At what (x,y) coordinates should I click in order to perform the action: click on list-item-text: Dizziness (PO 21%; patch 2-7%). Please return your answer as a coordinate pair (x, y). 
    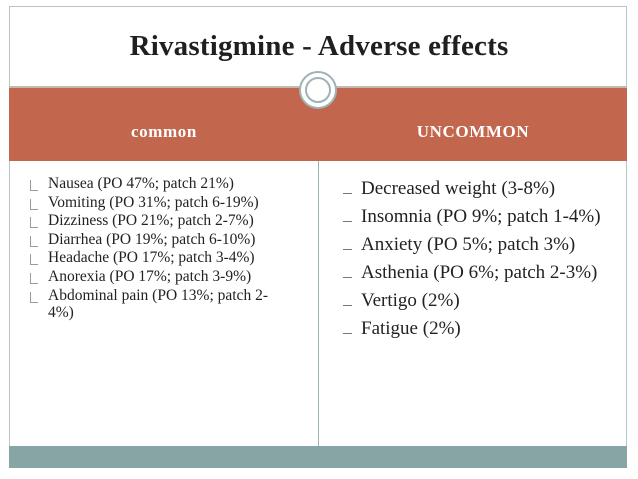
    Looking at the image, I should click on (151, 221).